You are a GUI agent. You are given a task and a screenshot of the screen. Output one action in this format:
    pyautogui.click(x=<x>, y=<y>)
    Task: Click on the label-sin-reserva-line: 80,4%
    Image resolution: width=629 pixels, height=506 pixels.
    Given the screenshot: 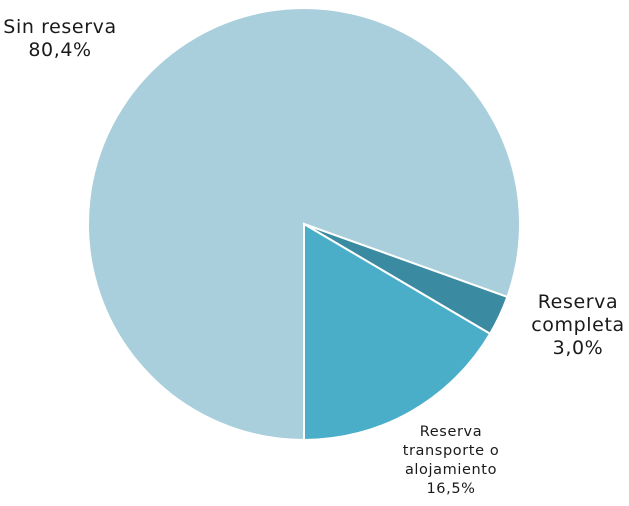 What is the action you would take?
    pyautogui.click(x=59, y=50)
    